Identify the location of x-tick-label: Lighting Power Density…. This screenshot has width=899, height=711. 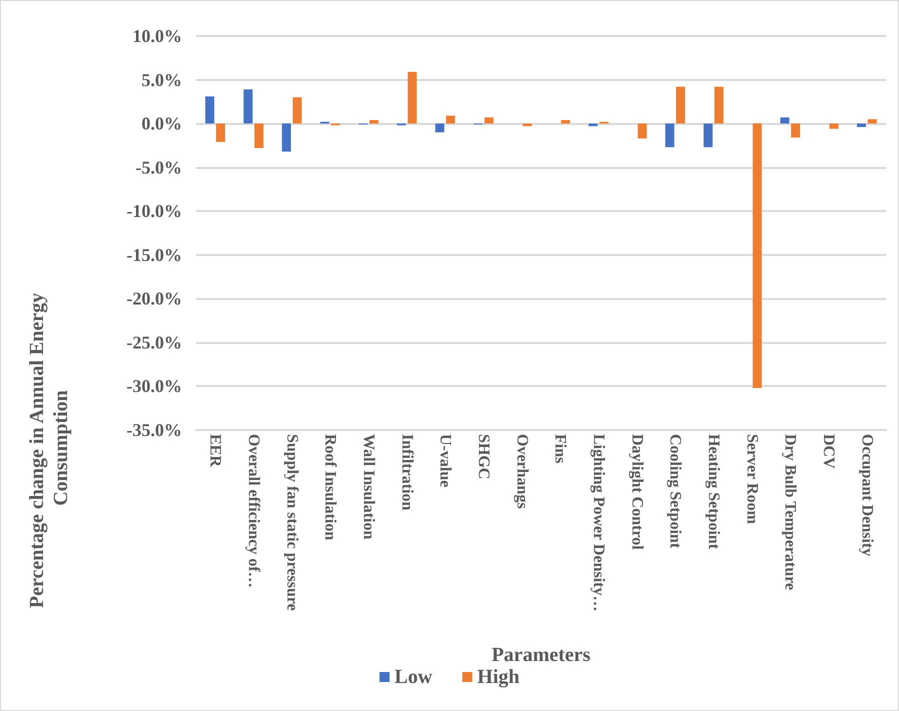
(598, 523).